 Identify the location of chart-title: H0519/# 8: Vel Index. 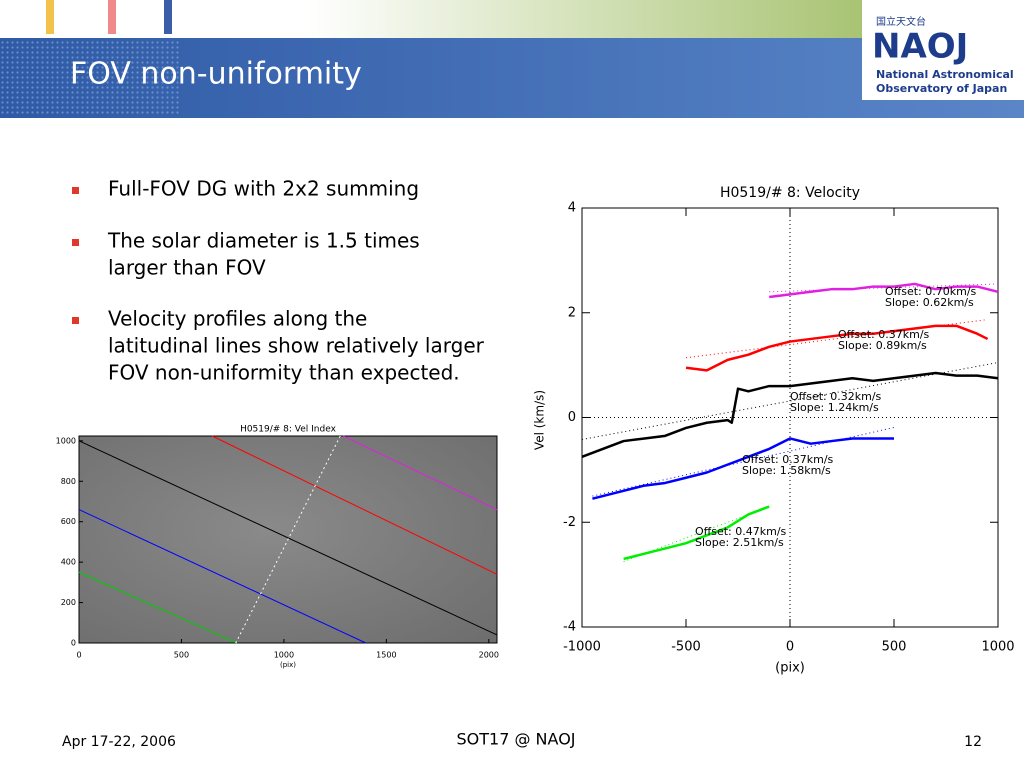
(288, 430).